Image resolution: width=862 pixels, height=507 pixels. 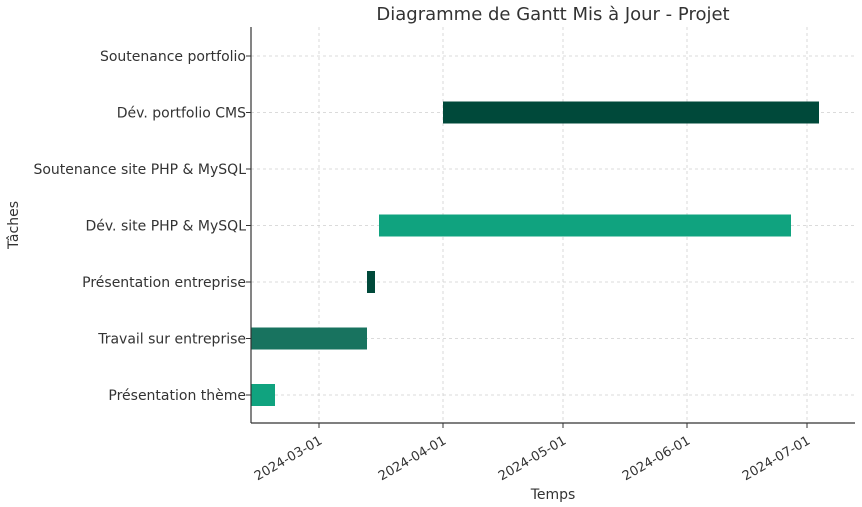 What do you see at coordinates (139, 170) in the screenshot?
I see `task-label: Soutenance site PHP & MySQL` at bounding box center [139, 170].